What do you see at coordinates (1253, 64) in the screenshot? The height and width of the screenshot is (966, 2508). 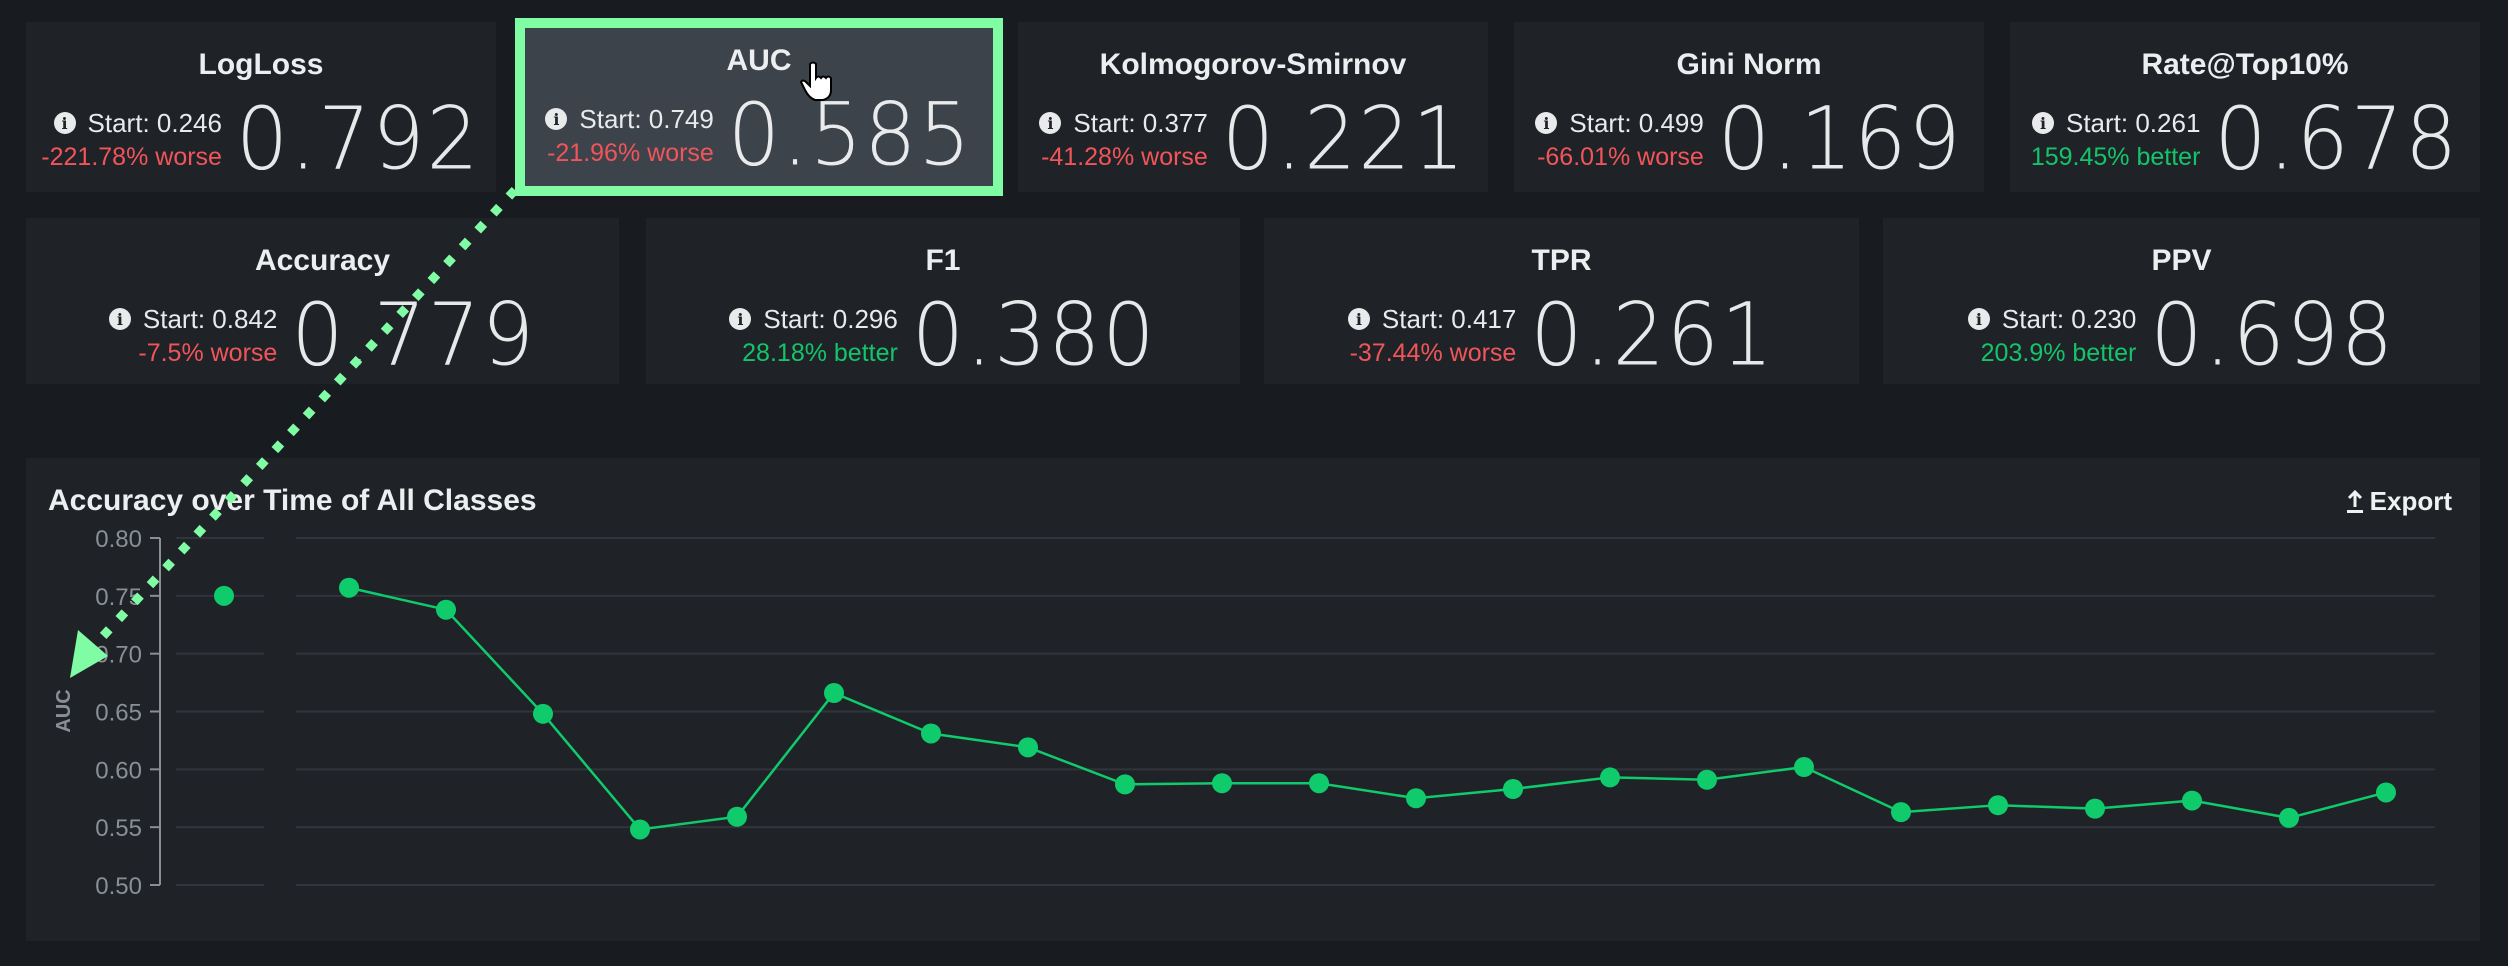 I see `metric-title: Kolmogorov-Smirnov` at bounding box center [1253, 64].